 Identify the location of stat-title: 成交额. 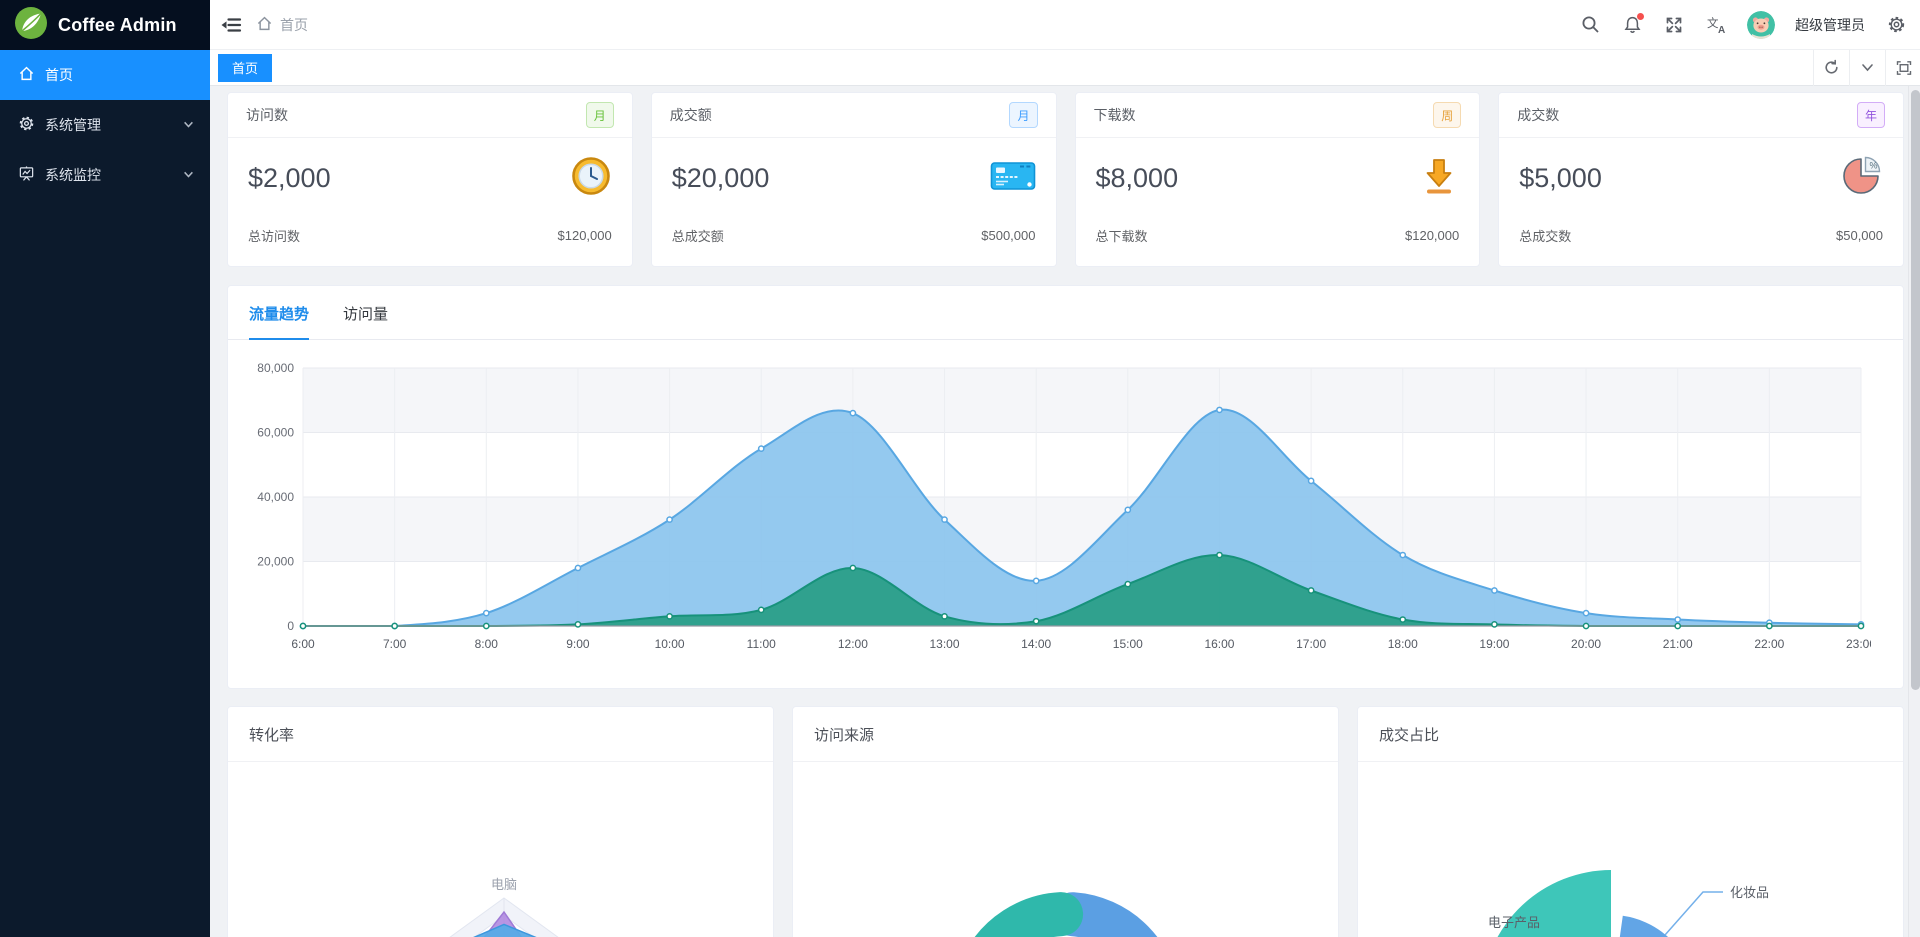
(690, 115).